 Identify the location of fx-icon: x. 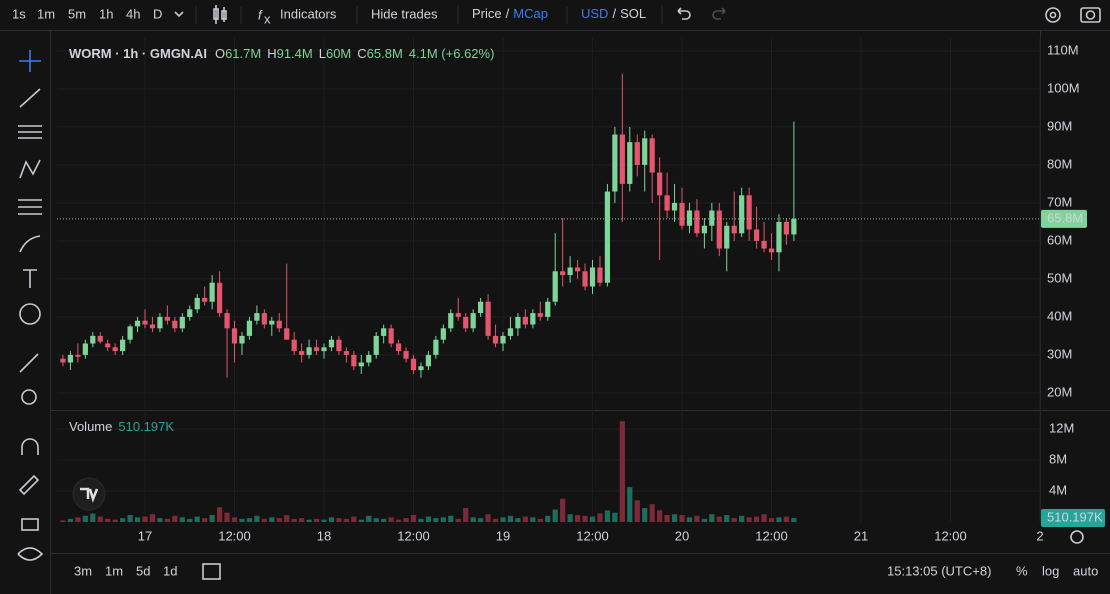
(267, 18).